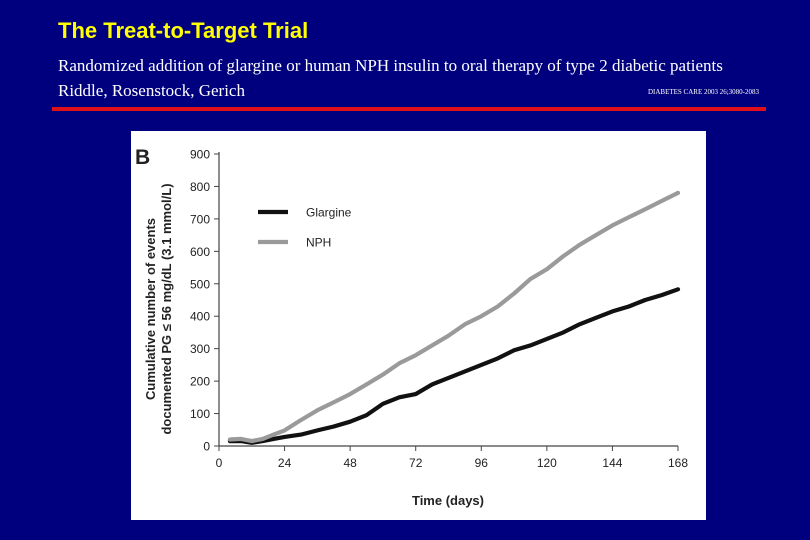 This screenshot has height=540, width=810. Describe the element at coordinates (219, 463) in the screenshot. I see `x-tick-label: 0` at that location.